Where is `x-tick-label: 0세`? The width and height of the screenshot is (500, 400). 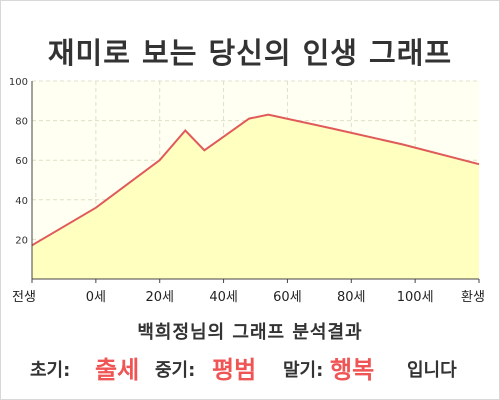
x-tick-label: 0세 is located at coordinates (96, 297).